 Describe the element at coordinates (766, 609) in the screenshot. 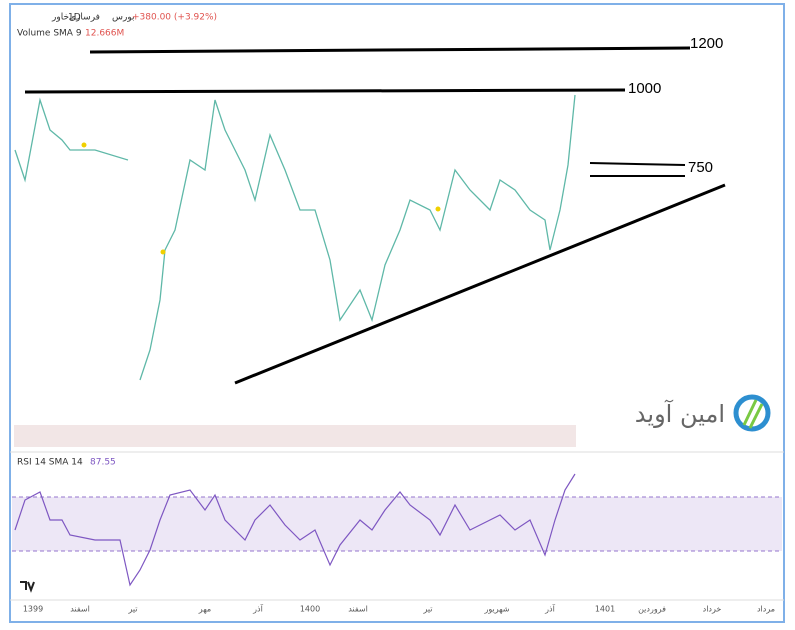

I see `x-axis-label: مرداد` at that location.